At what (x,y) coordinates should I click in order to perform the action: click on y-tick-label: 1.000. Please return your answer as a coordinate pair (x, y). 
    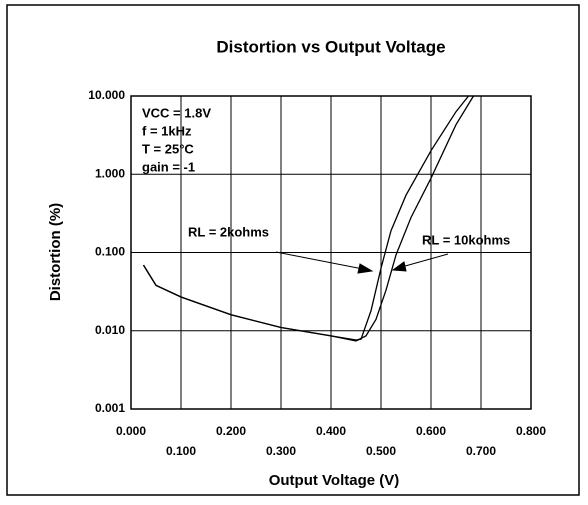
    Looking at the image, I should click on (110, 173).